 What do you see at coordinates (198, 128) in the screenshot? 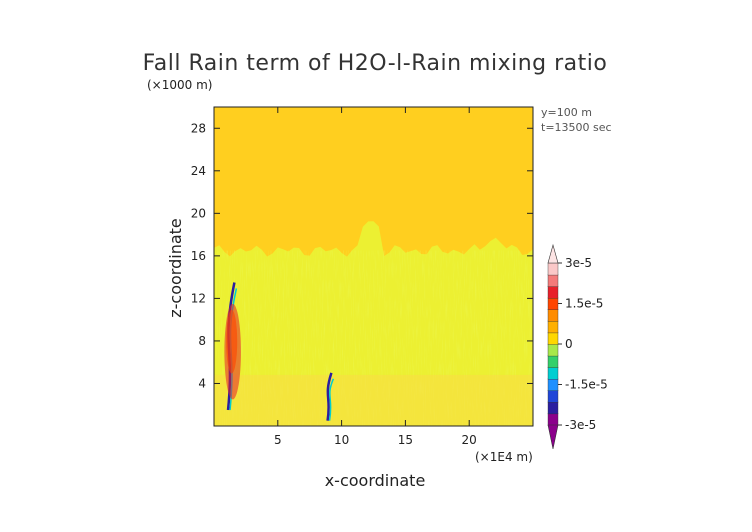
I see `y-tick-label: 28` at bounding box center [198, 128].